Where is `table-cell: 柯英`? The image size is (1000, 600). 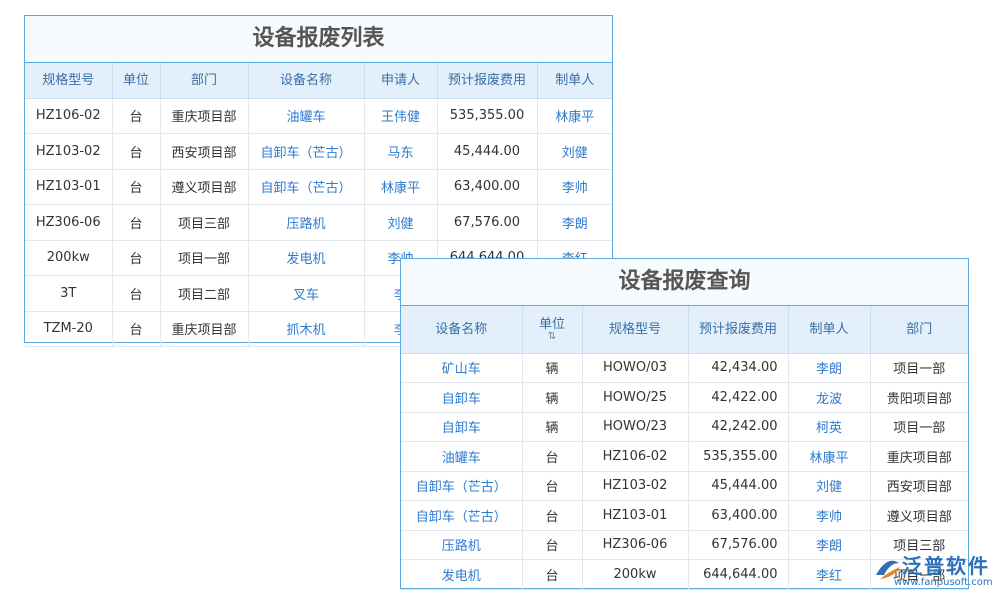 table-cell: 柯英 is located at coordinates (829, 426).